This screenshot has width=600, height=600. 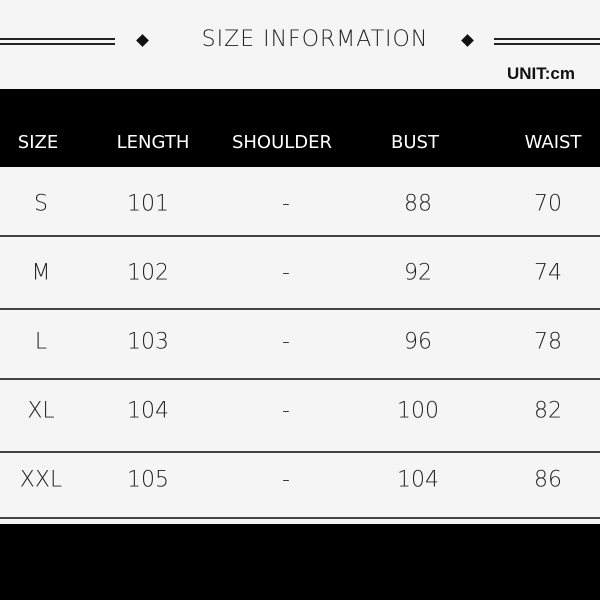 What do you see at coordinates (148, 204) in the screenshot?
I see `cell-length: 101` at bounding box center [148, 204].